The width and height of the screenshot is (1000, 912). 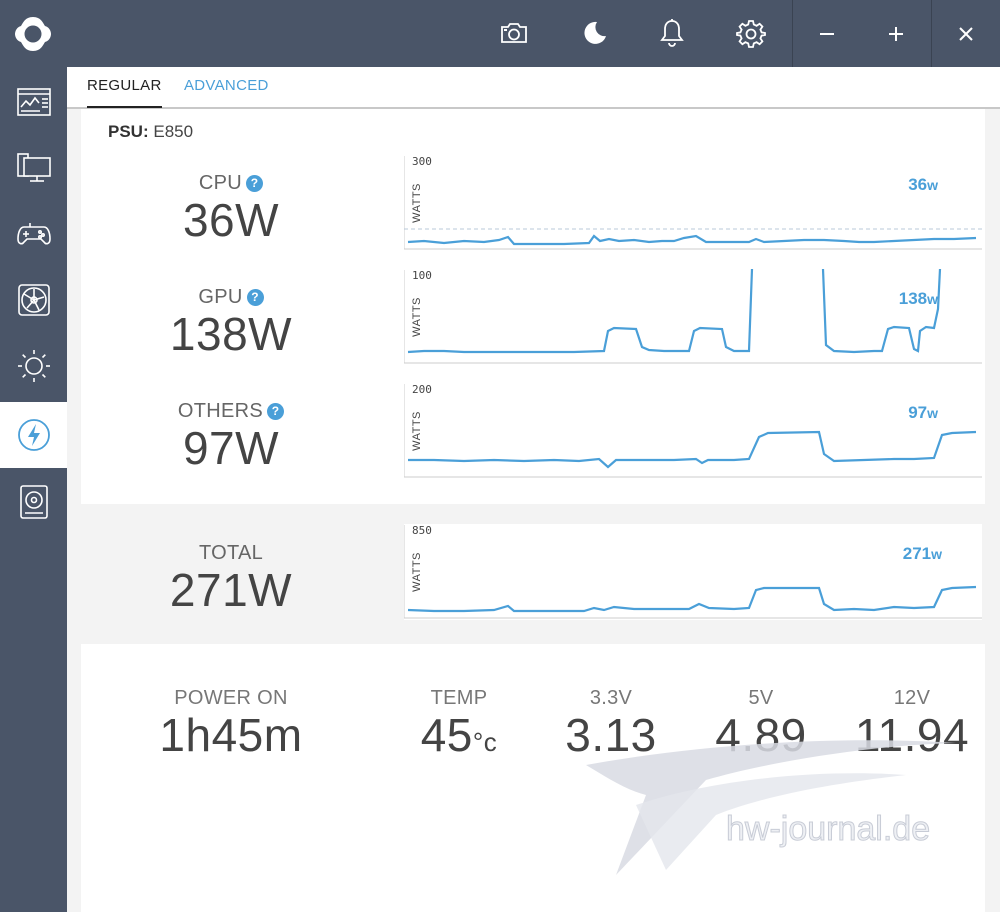 What do you see at coordinates (761, 698) in the screenshot?
I see `v5-label: 5V` at bounding box center [761, 698].